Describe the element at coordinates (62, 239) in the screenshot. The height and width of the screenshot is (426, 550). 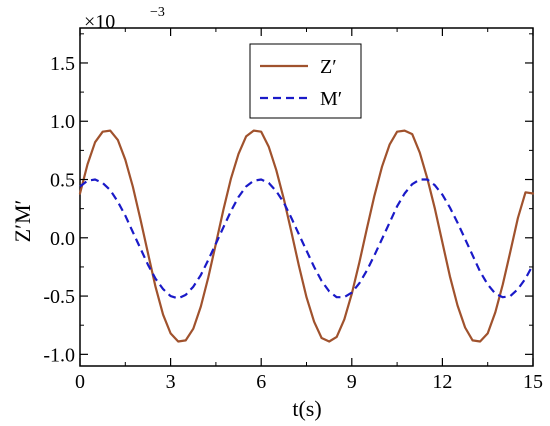
I see `y-tick-label: 0.0` at that location.